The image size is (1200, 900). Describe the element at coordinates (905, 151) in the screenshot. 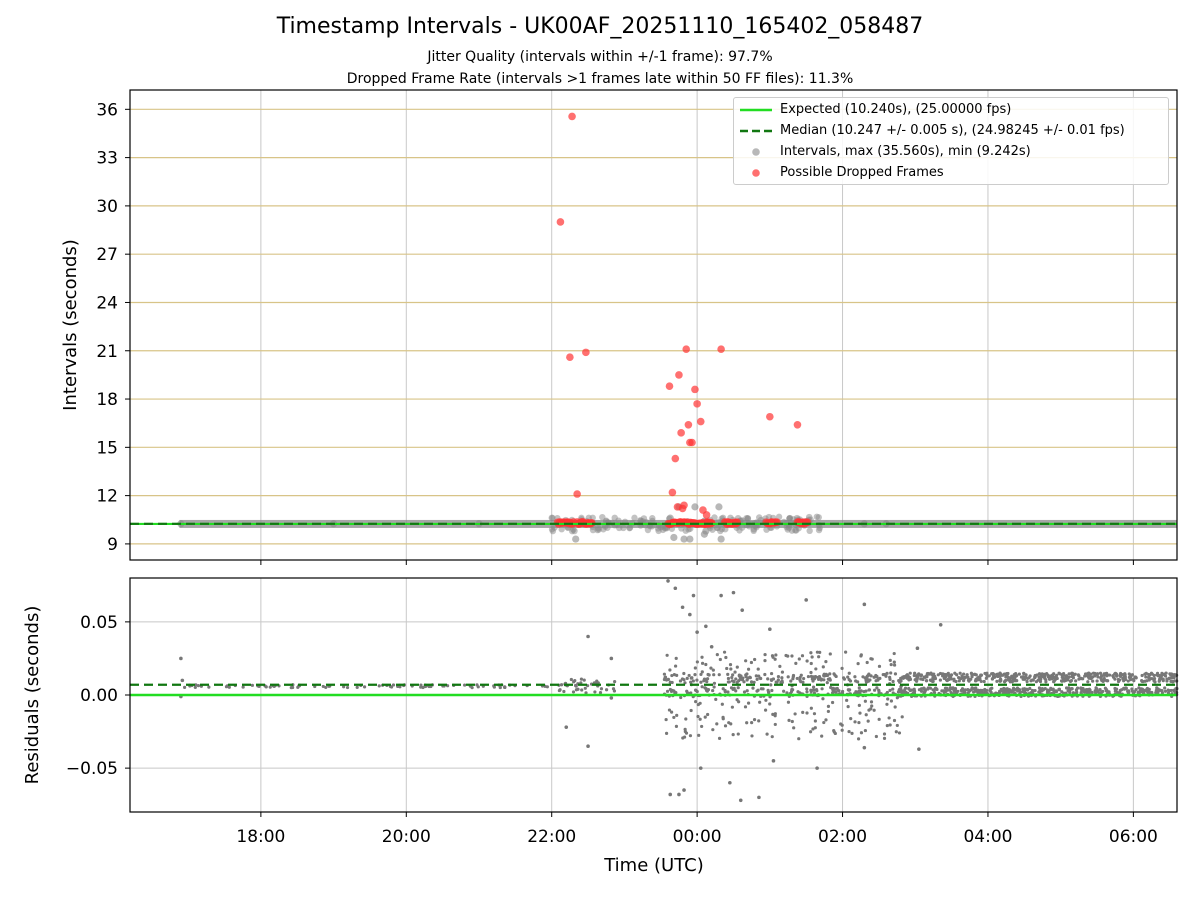

I see `legend-label-intervals: Intervals, max (35.560s), min (9.242s)` at that location.